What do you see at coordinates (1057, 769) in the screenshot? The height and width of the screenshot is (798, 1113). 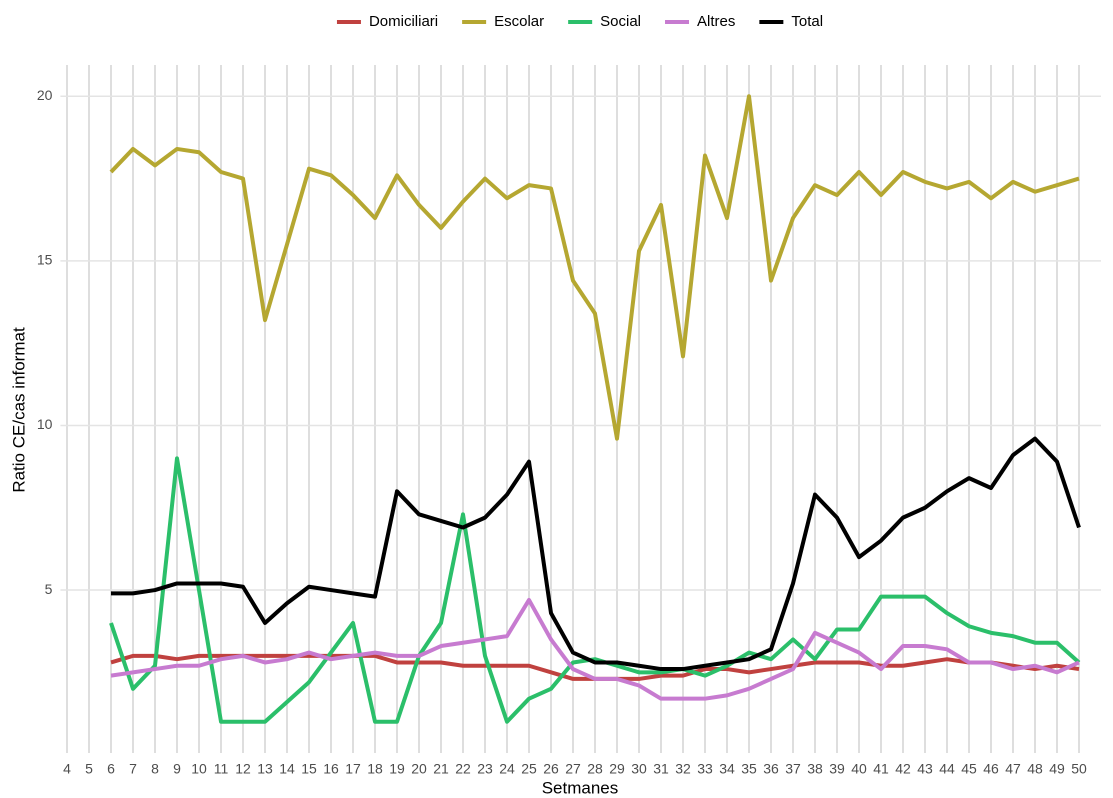 I see `x-tick-label: 49` at bounding box center [1057, 769].